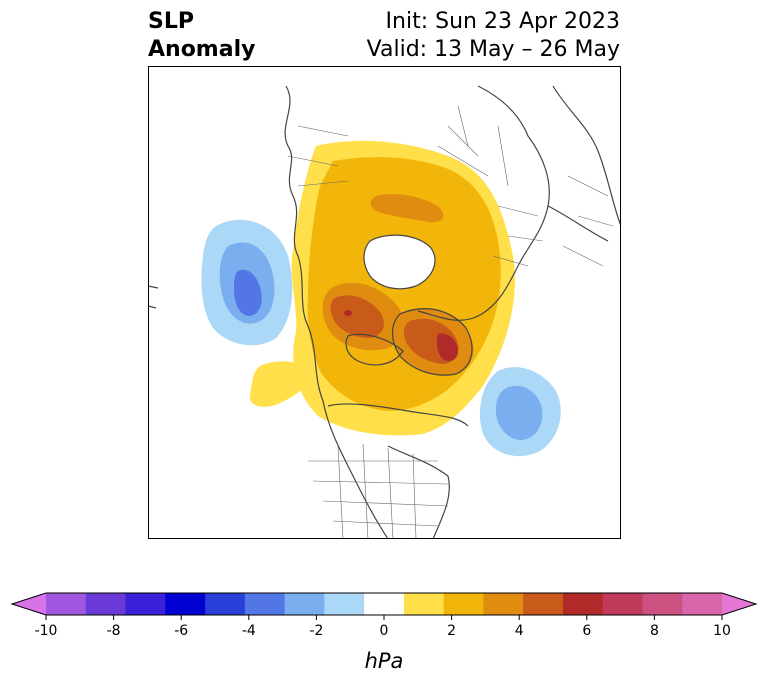  What do you see at coordinates (202, 49) in the screenshot?
I see `title-line-2: Anomaly` at bounding box center [202, 49].